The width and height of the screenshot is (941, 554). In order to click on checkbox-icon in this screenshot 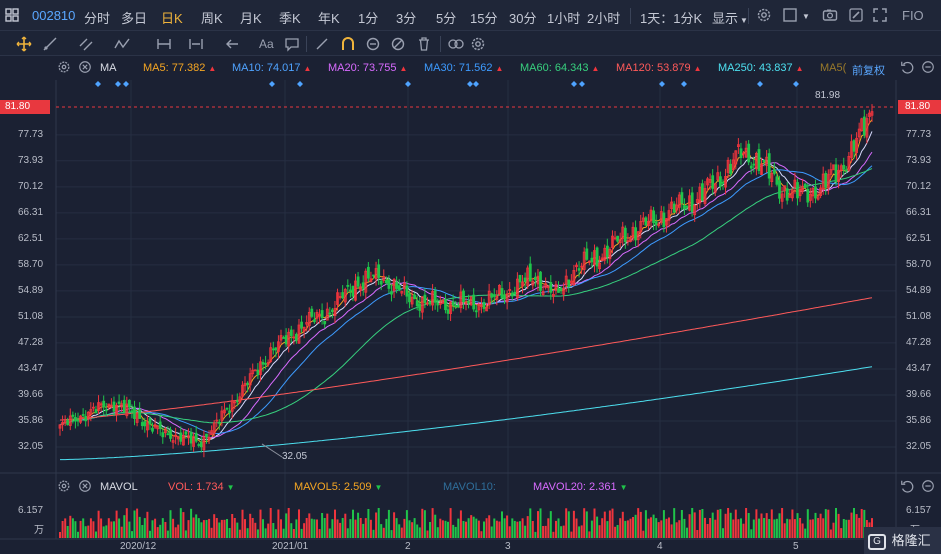, I will do `click(790, 15)`.